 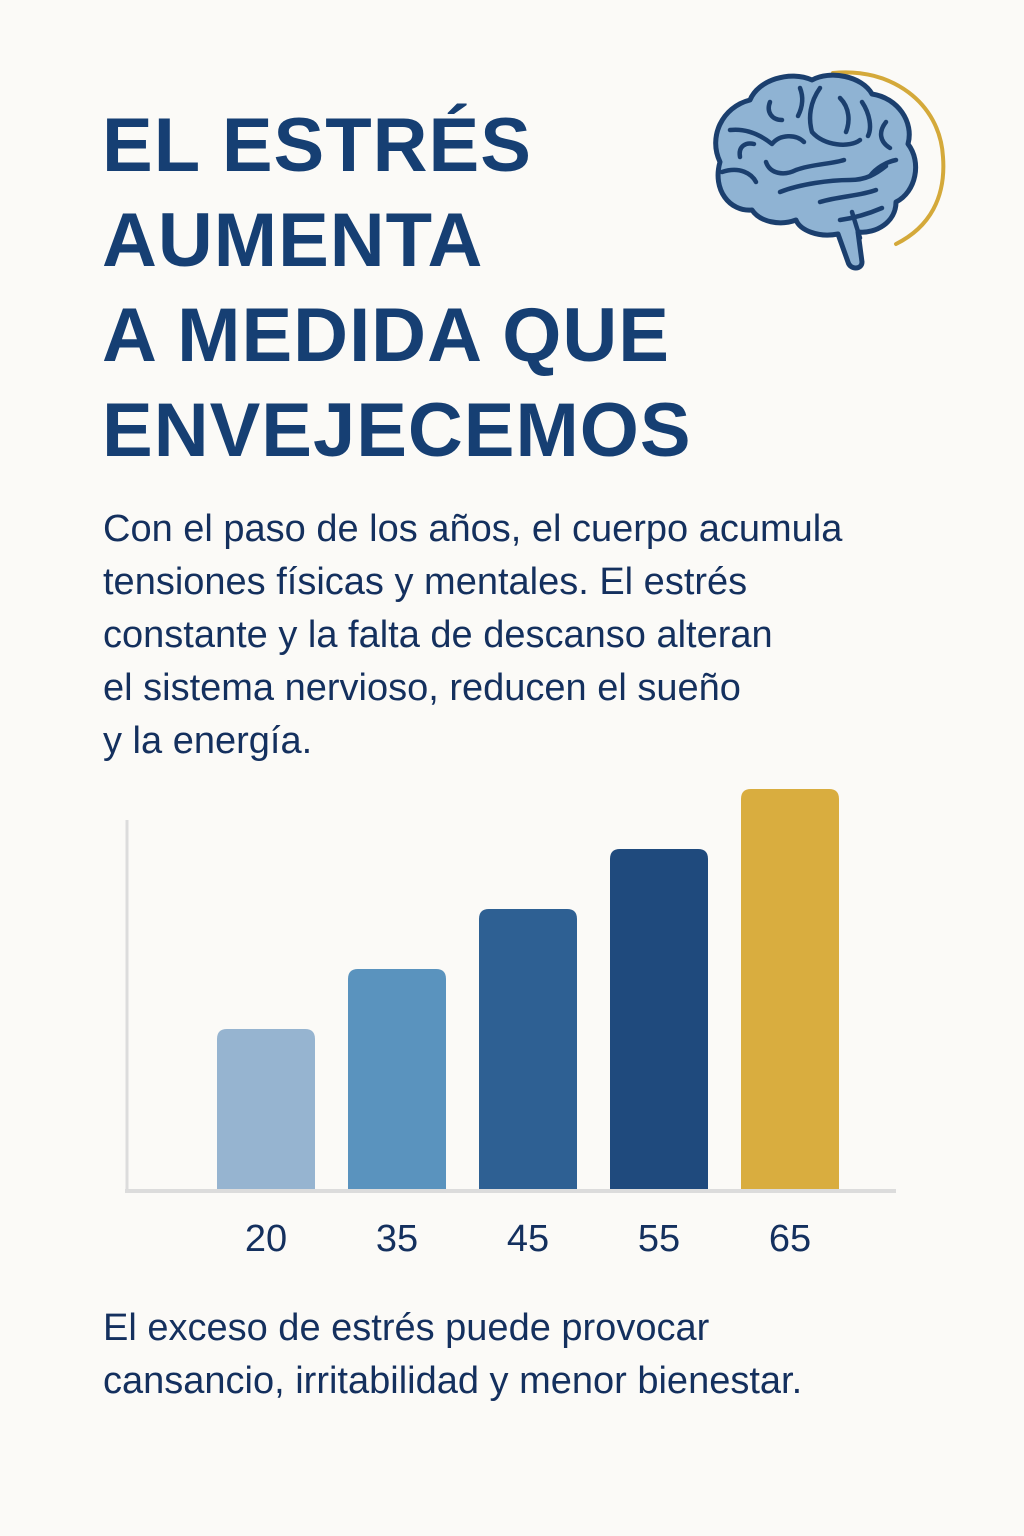 I want to click on x-tick-label: 35, so click(x=397, y=1239).